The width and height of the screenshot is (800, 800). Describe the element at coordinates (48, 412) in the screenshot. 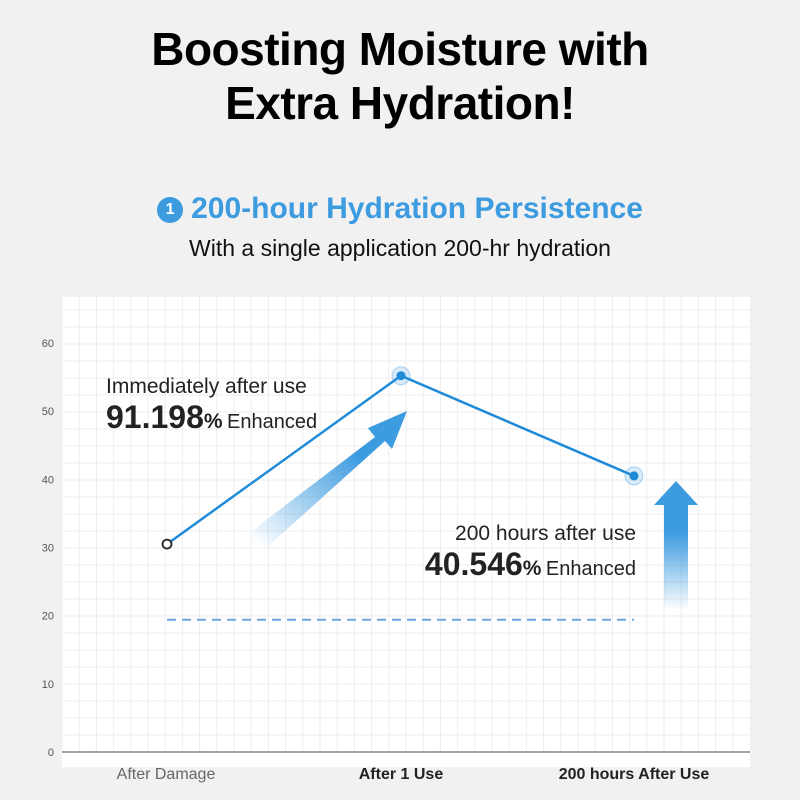

I see `y-tick-label: 50` at that location.